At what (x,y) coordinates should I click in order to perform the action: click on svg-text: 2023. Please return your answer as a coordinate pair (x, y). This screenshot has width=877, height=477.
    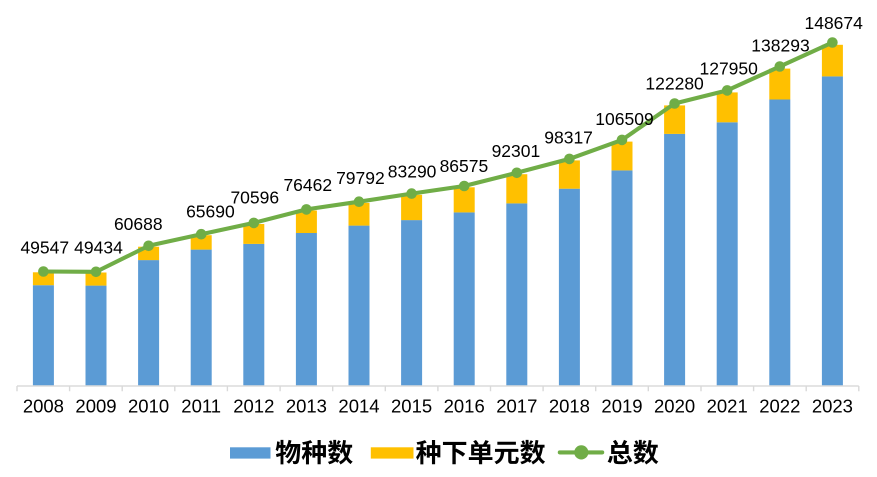
    Looking at the image, I should click on (832, 405).